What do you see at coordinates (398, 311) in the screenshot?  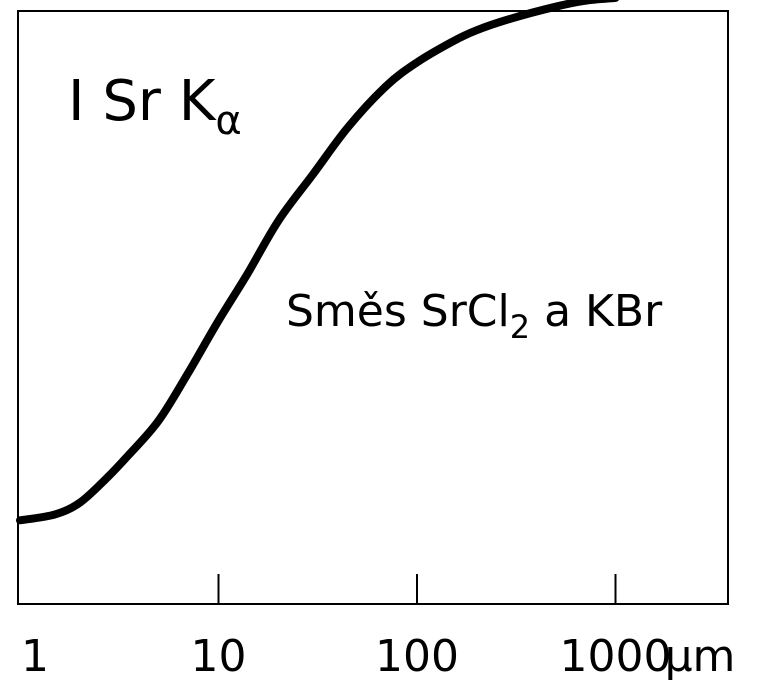 I see `annotation-pre: Směs SrCl` at bounding box center [398, 311].